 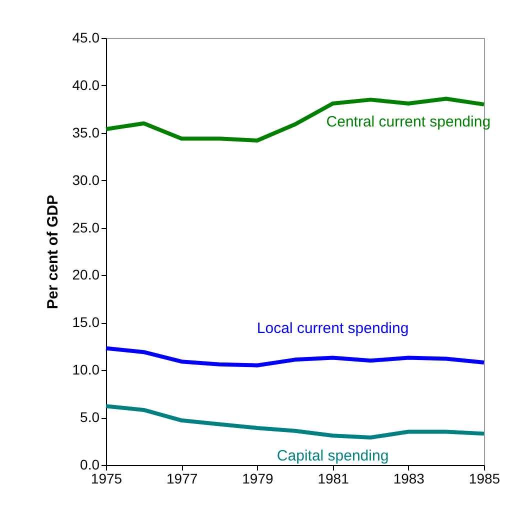 I want to click on y-tick-label: 30.0, so click(x=86, y=180).